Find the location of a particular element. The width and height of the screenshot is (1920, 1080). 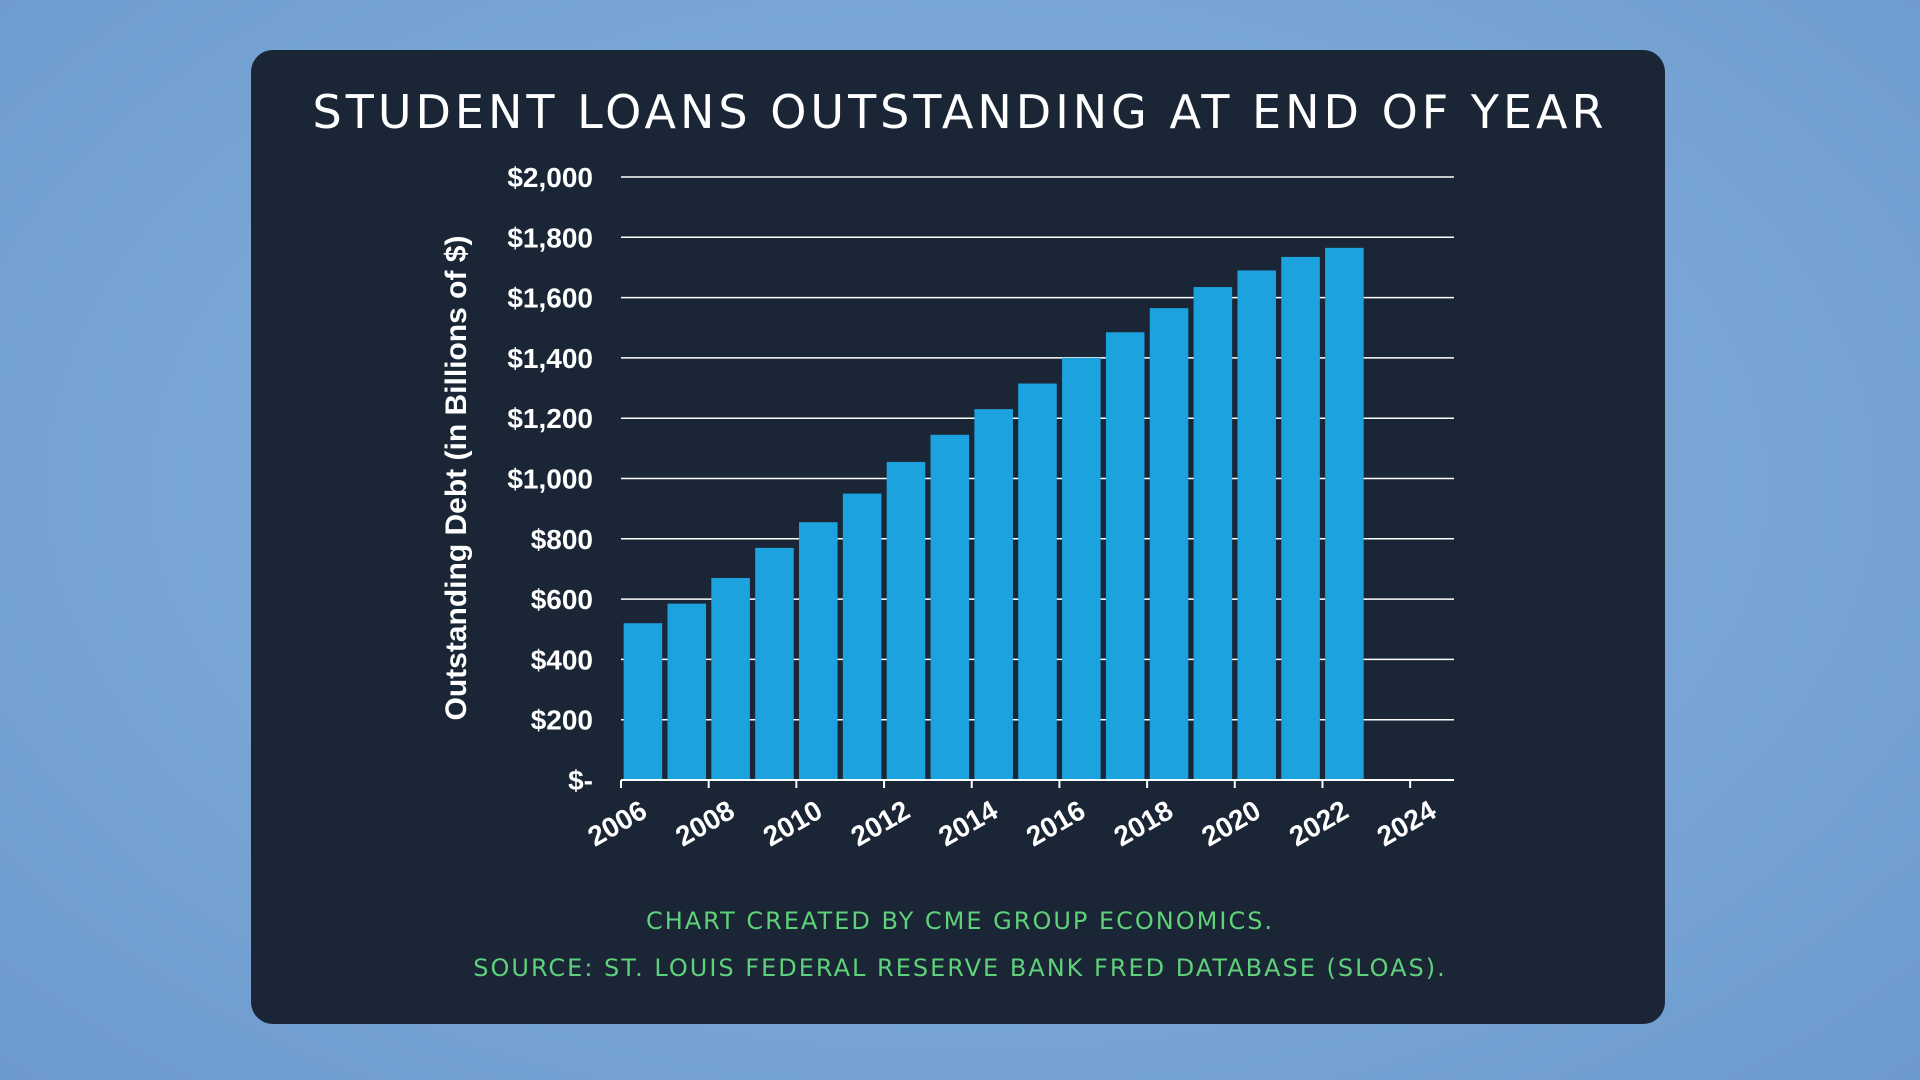

x-tick-labels: 2006 2008 2010 2012 2014 2016 2018 2020 2022 2024 is located at coordinates (1012, 823).